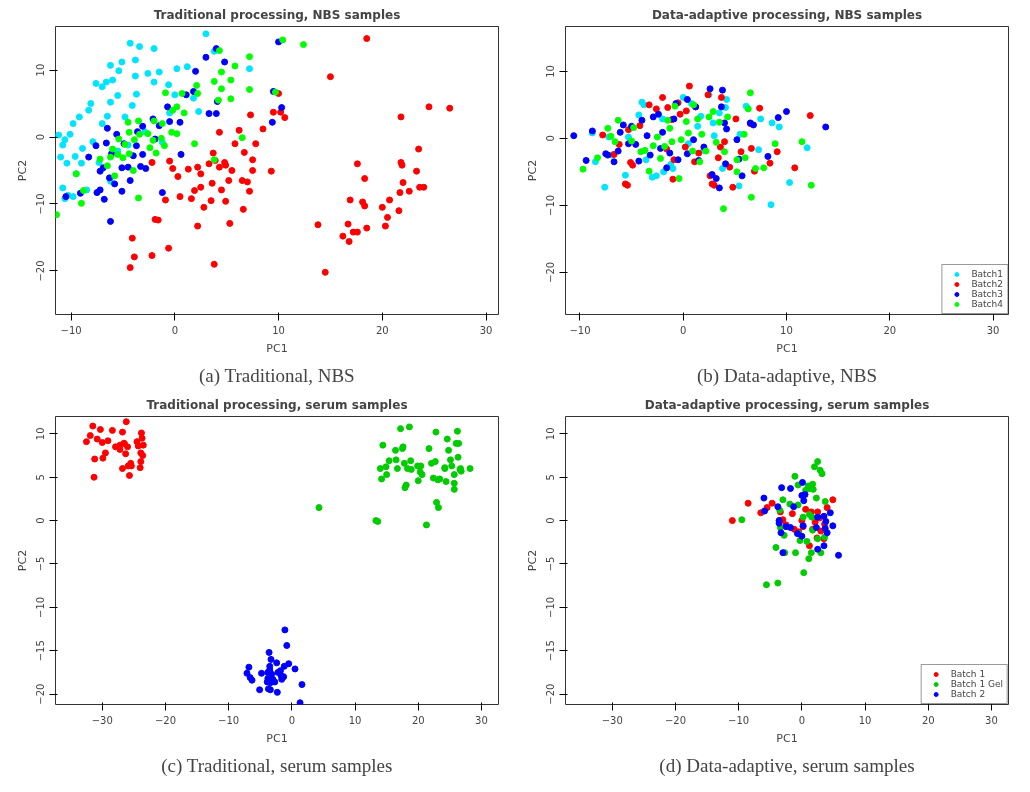 The image size is (1030, 792). Describe the element at coordinates (976, 684) in the screenshot. I see `legend-label: Batch 1 Gel` at that location.